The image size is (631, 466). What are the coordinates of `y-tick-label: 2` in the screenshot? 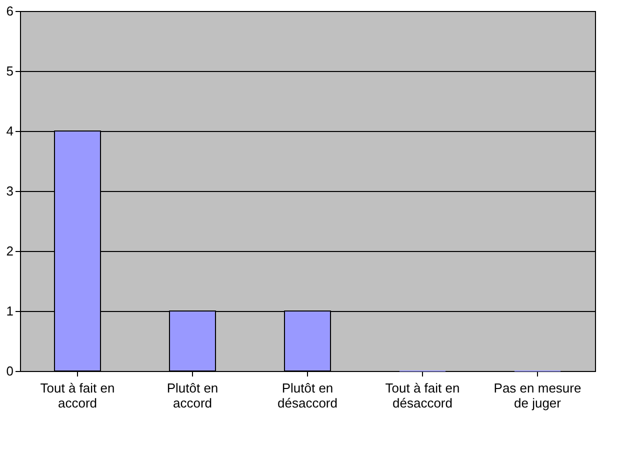 It's located at (10, 251).